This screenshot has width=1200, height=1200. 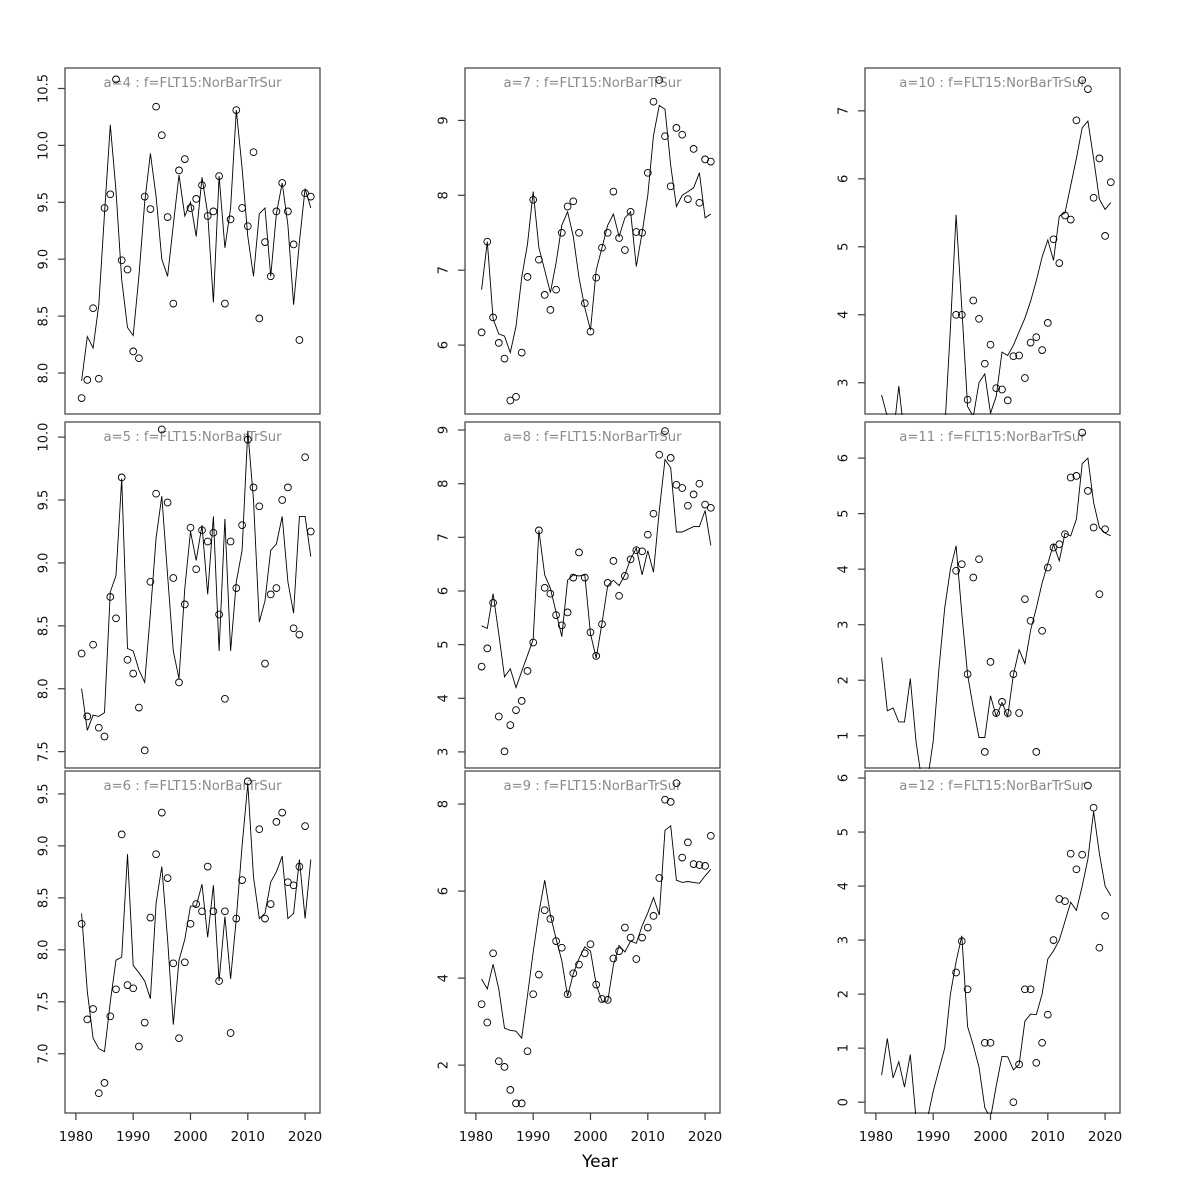 What do you see at coordinates (444, 345) in the screenshot?
I see `y-tick-label: 6` at bounding box center [444, 345].